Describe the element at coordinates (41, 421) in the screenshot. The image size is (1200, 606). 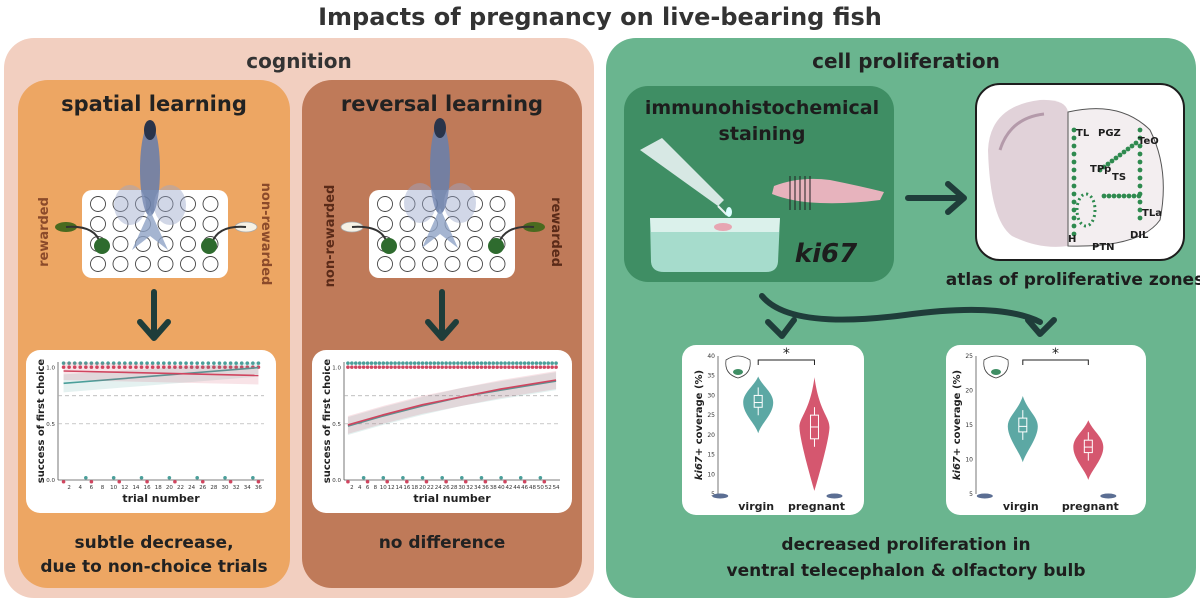
I see `y-axis-label: success of first choice` at that location.